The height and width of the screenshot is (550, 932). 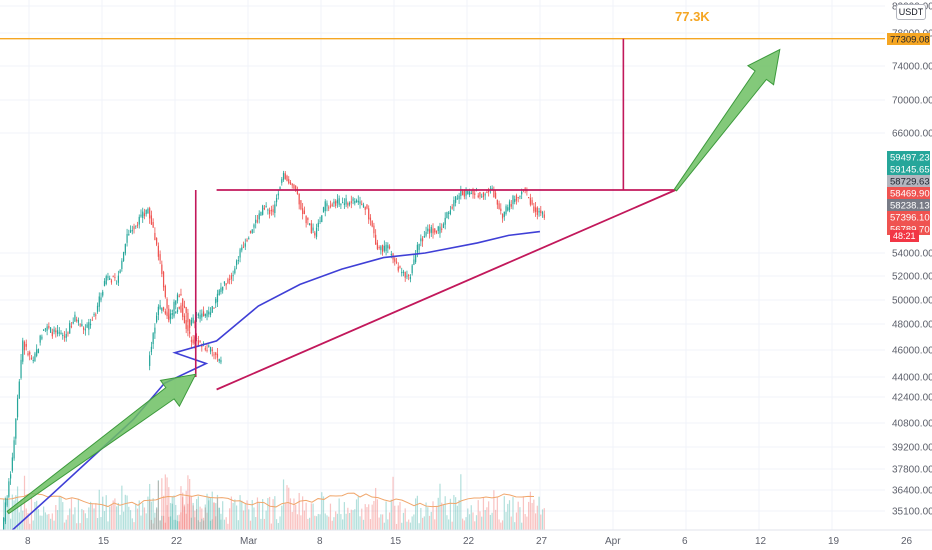 I want to click on time-axis-label: 26, so click(x=907, y=541).